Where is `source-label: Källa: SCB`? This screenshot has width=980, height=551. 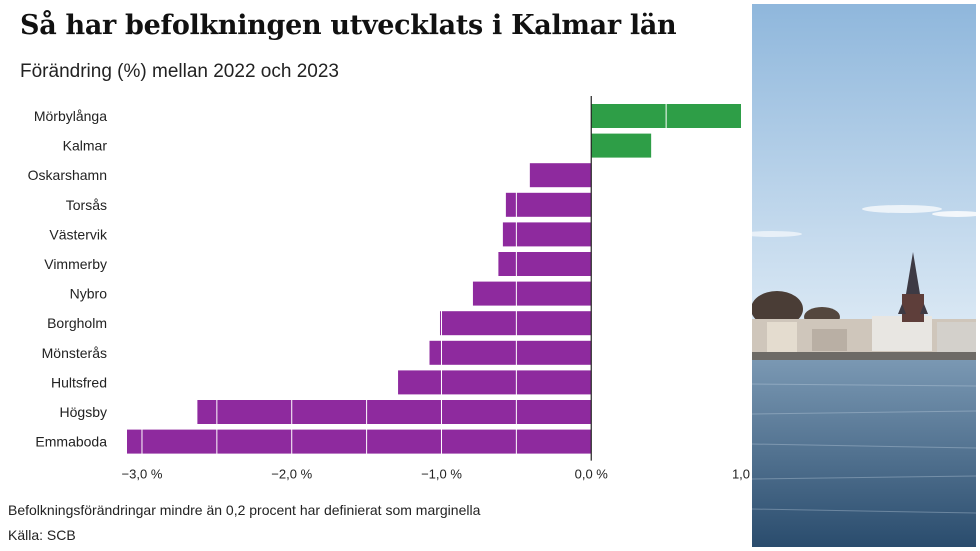
source-label: Källa: SCB is located at coordinates (42, 535).